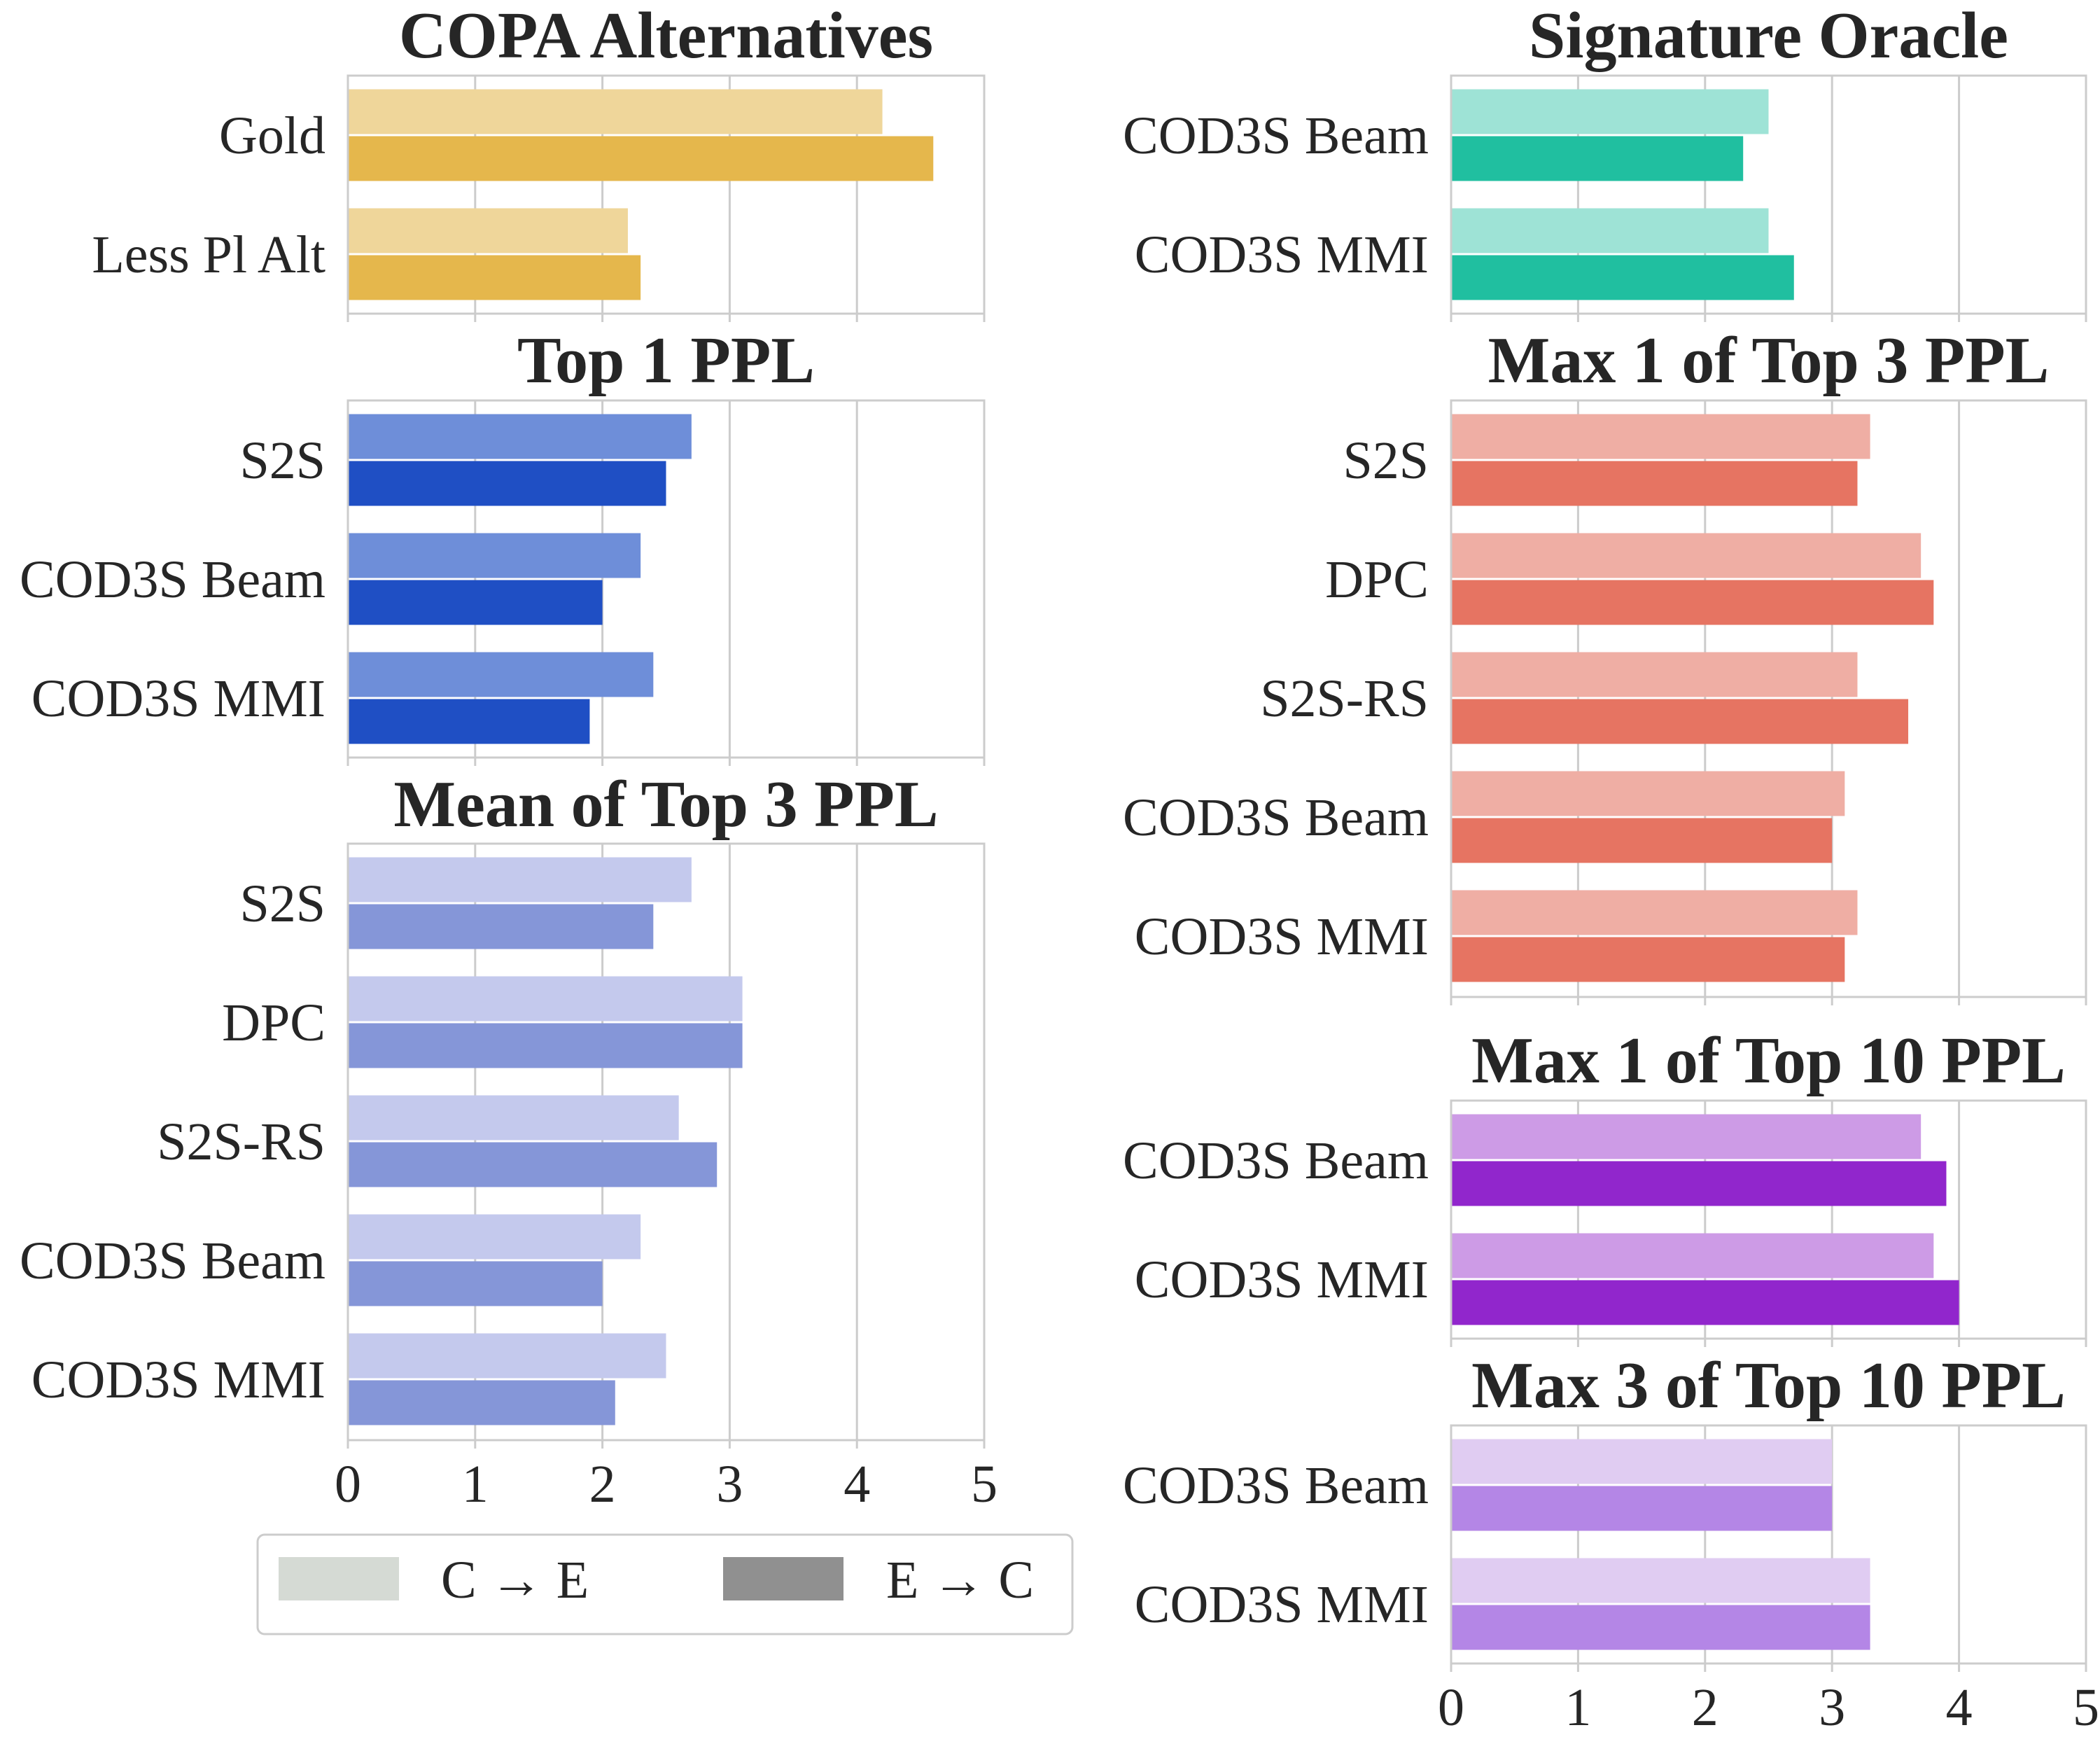  I want to click on chart-title: Max 1 of Top 3 PPL, so click(1769, 360).